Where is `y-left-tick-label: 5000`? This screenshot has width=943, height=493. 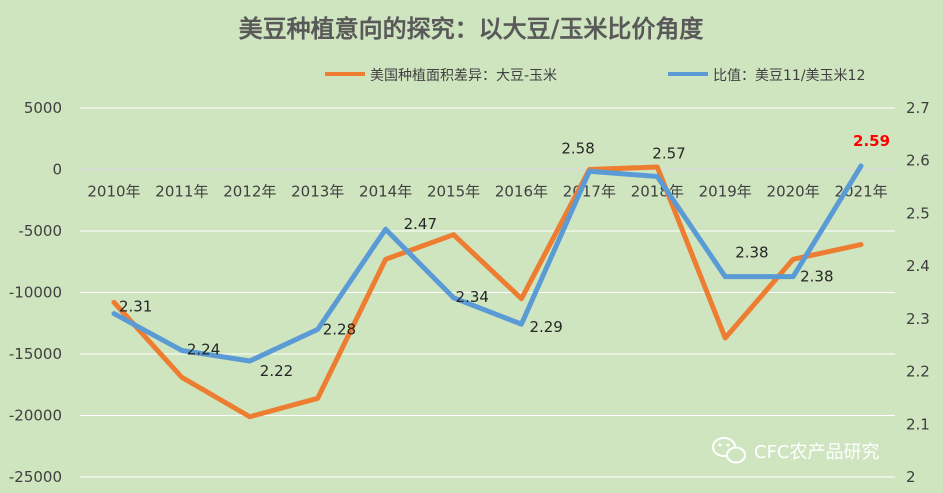 y-left-tick-label: 5000 is located at coordinates (43, 108).